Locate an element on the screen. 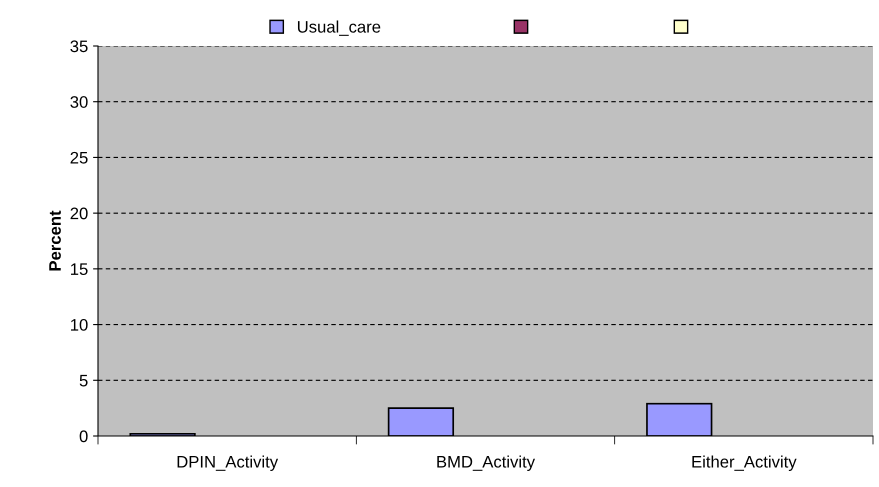 Image resolution: width=879 pixels, height=487 pixels. y-tick-label: 25 is located at coordinates (79, 158).